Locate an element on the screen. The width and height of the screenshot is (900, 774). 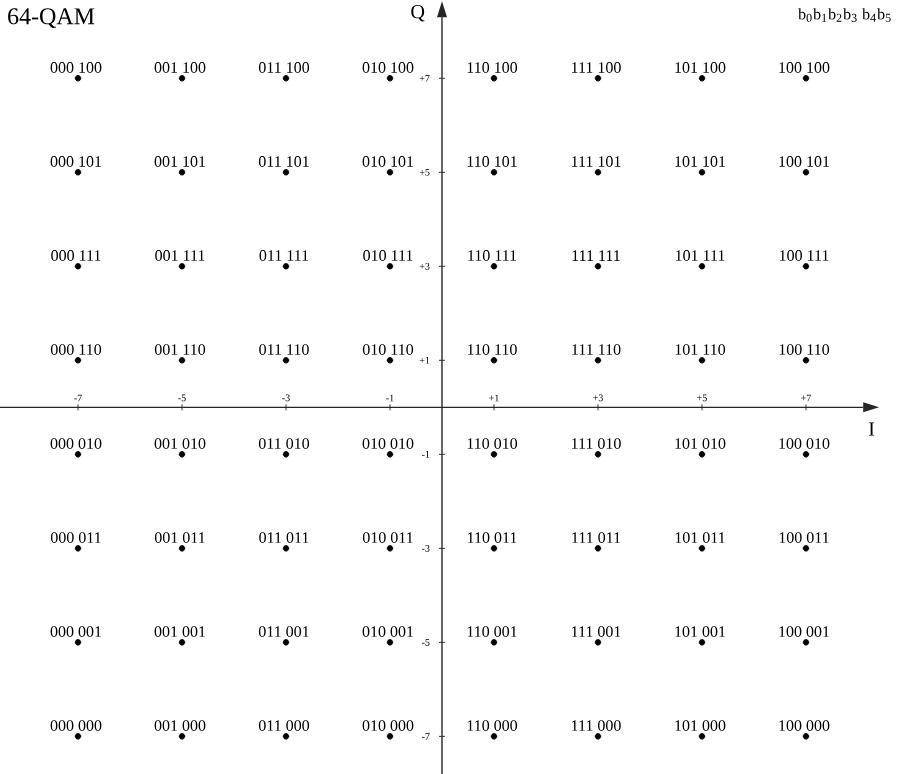
annotation: 110 111 is located at coordinates (492, 255).